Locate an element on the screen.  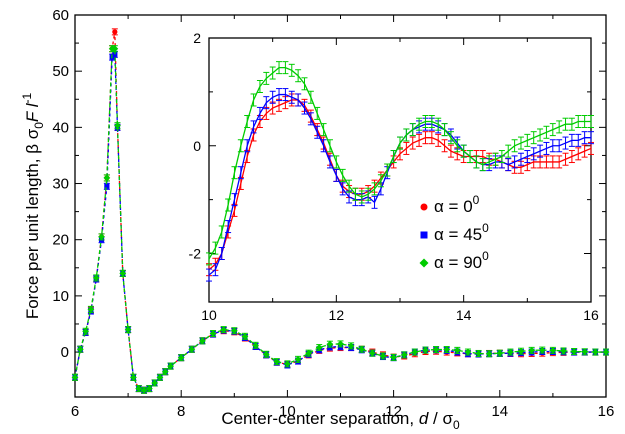
y-tick-label: 40 is located at coordinates (60, 127).